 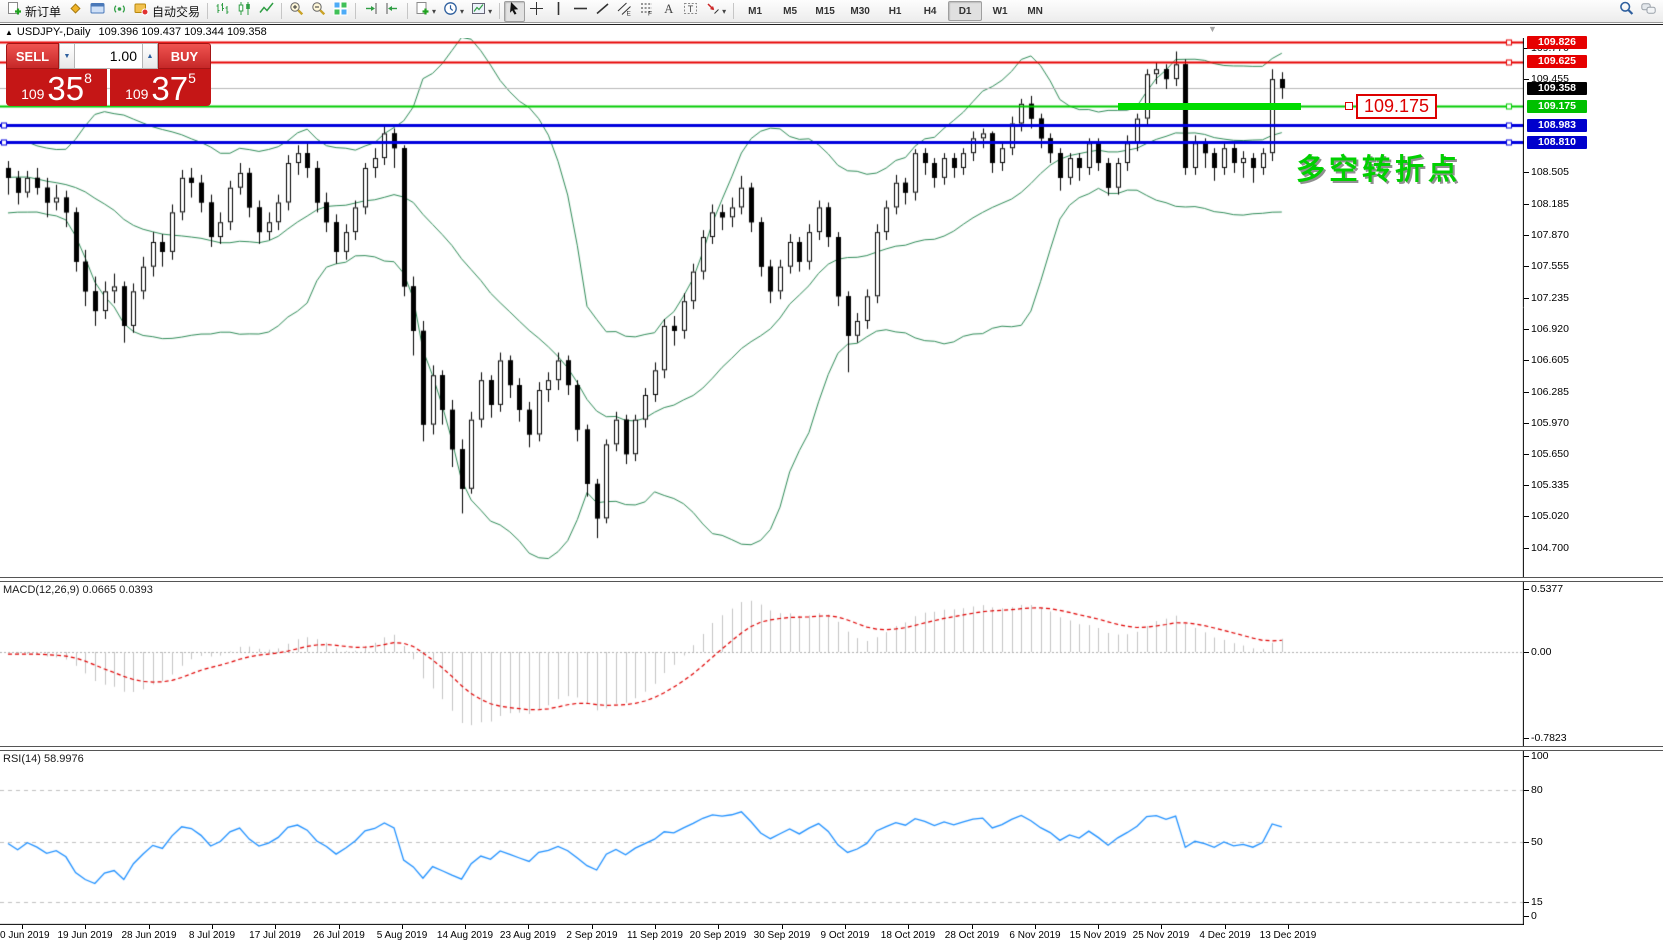 What do you see at coordinates (965, 11) in the screenshot?
I see `timeframe-button-d1: D1` at bounding box center [965, 11].